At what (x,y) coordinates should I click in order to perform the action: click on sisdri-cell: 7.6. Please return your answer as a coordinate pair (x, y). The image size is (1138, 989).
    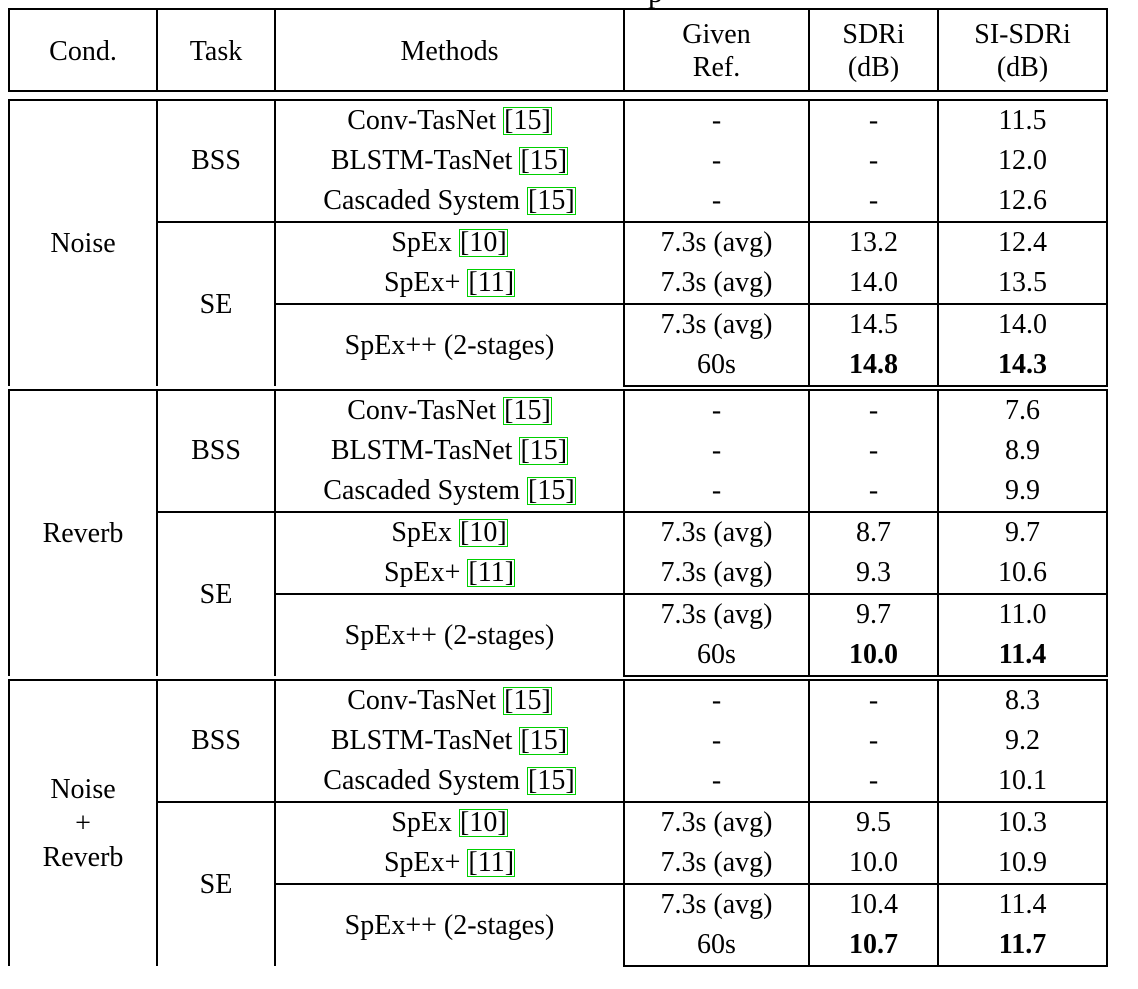
    Looking at the image, I should click on (1022, 410).